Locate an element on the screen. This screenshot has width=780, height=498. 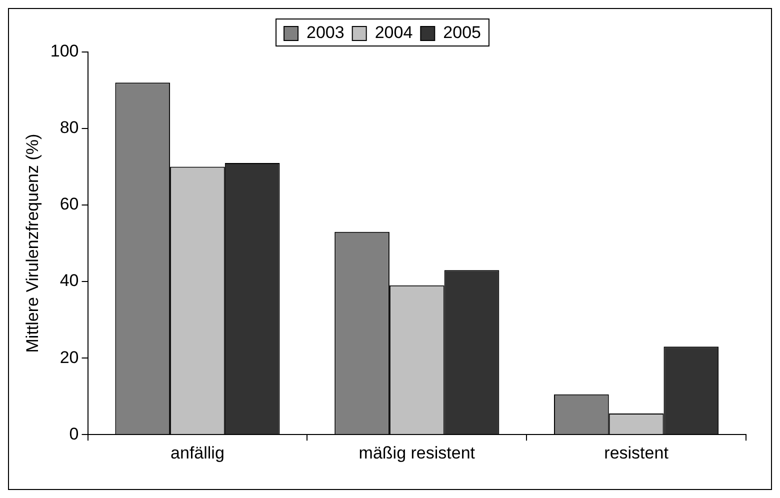
x-tick-label: anfällig is located at coordinates (197, 452).